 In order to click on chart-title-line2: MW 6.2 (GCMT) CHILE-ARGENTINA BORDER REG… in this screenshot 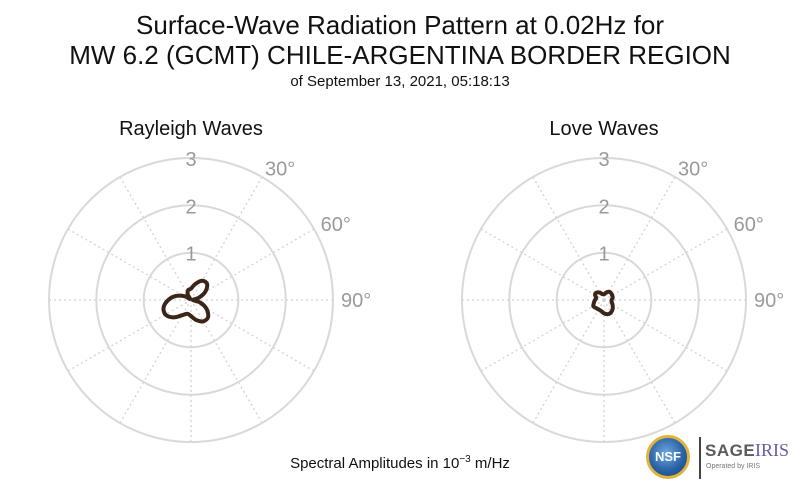, I will do `click(400, 55)`.